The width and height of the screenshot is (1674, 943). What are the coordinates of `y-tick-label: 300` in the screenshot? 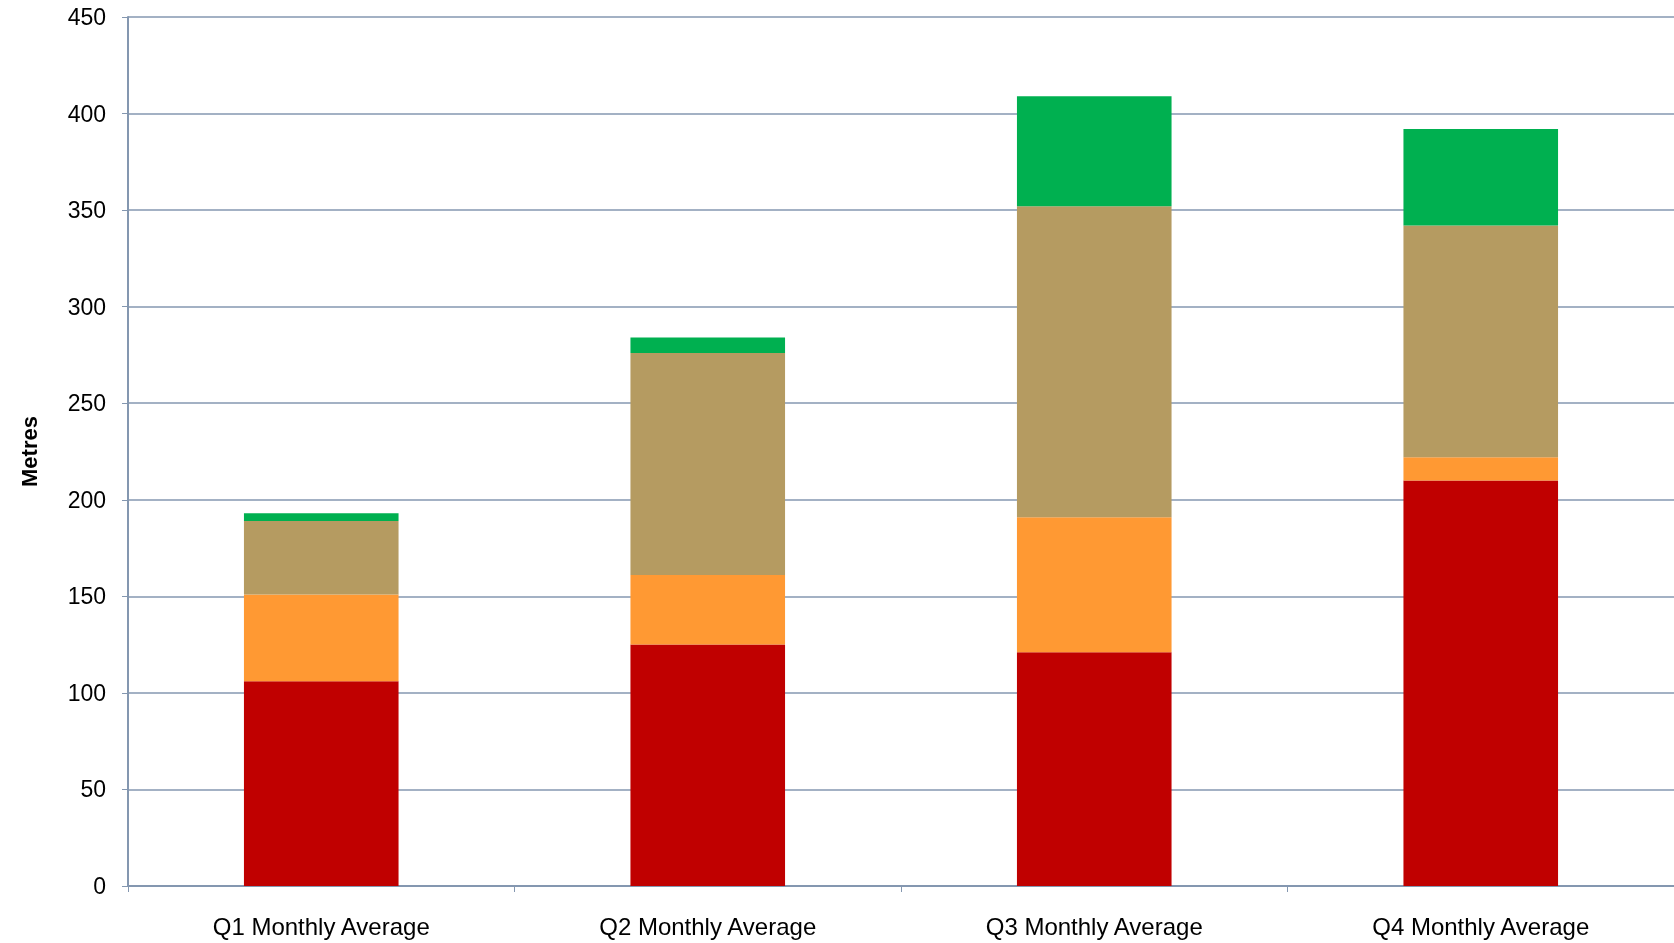 It's located at (86, 306).